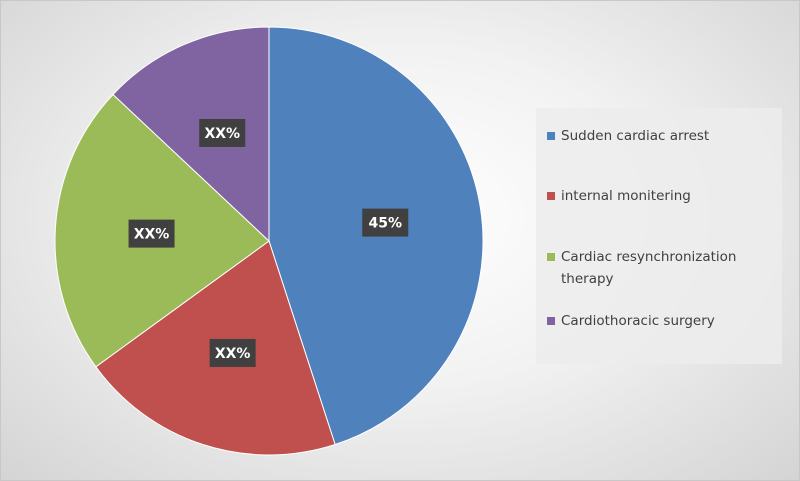 Image resolution: width=800 pixels, height=481 pixels. I want to click on legend-item-cardiac-resynchronization-therapy: Cardiac resynchronization therapy, so click(665, 268).